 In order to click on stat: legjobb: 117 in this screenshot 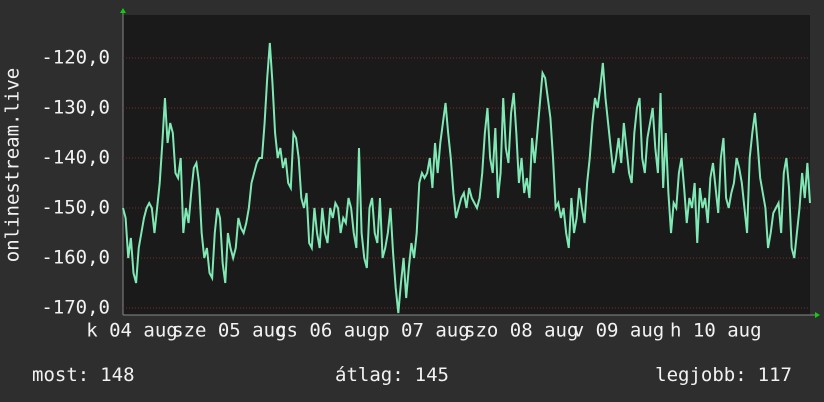, I will do `click(723, 375)`.